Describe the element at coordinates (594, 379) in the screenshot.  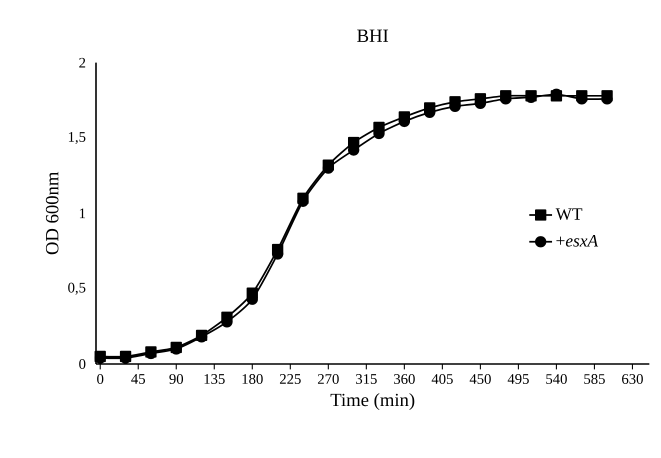
I see `x-tick-label: 585` at that location.